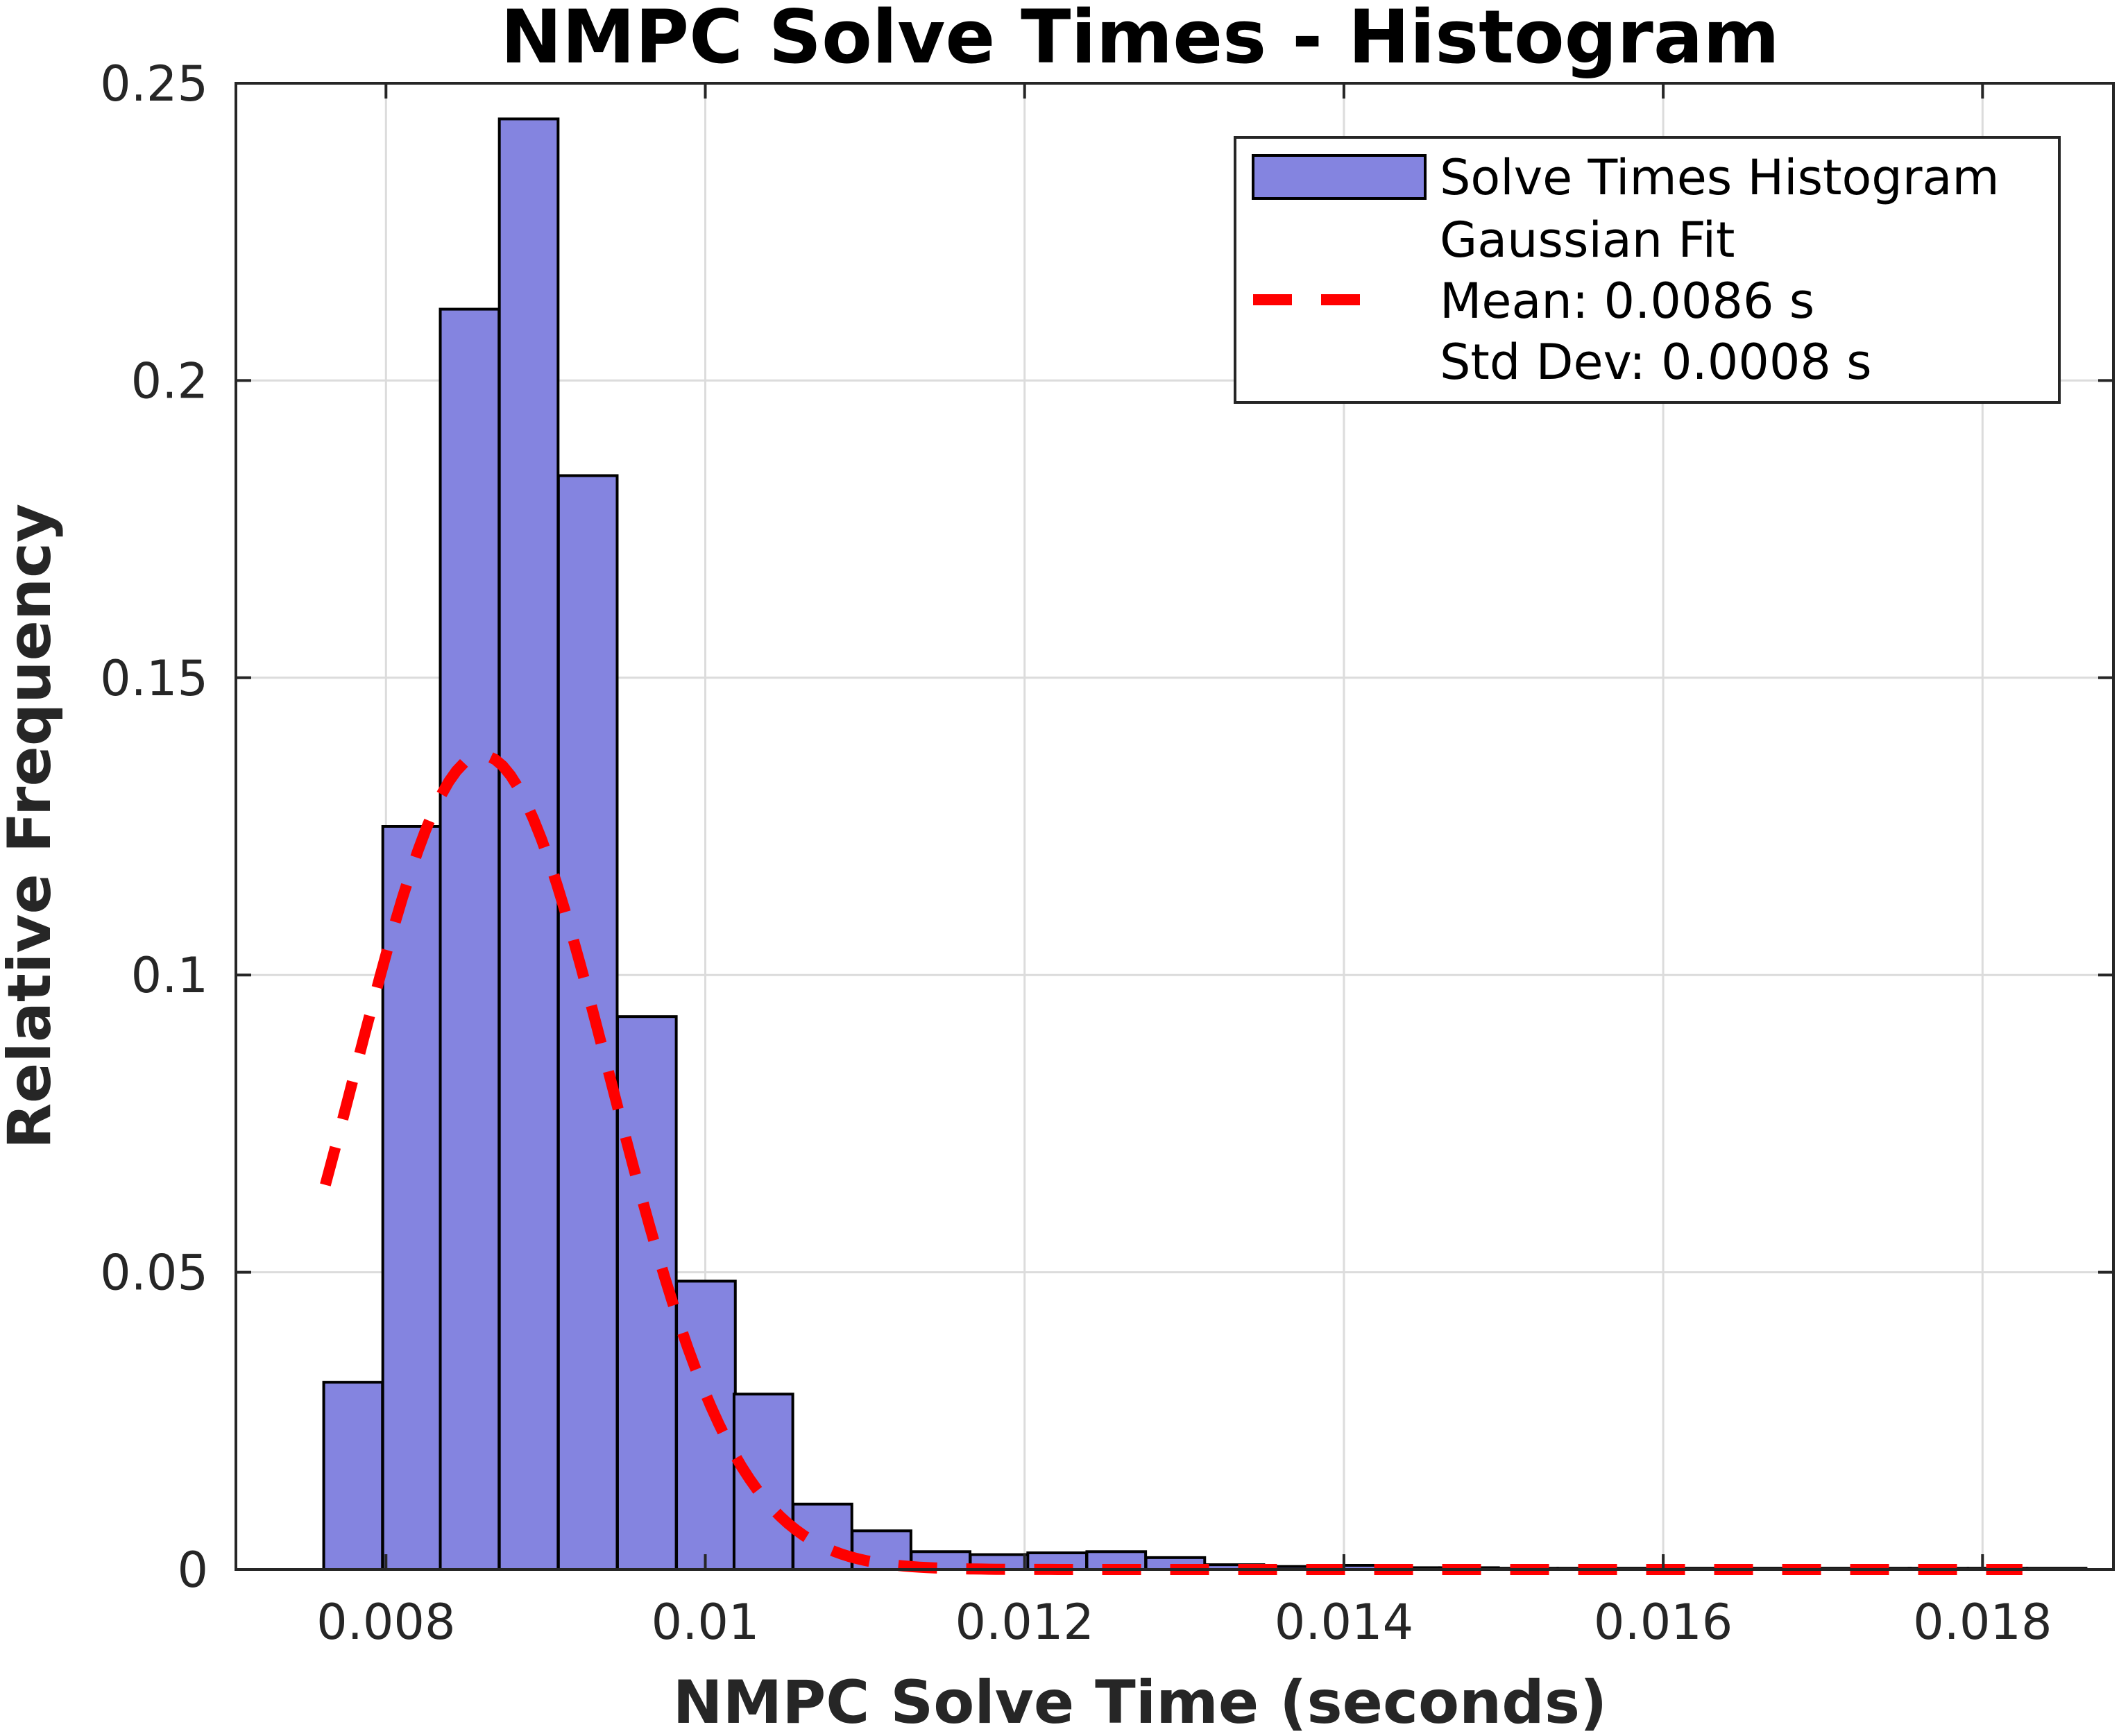 Image resolution: width=2119 pixels, height=1736 pixels. I want to click on y-tick-label: 0.15, so click(154, 678).